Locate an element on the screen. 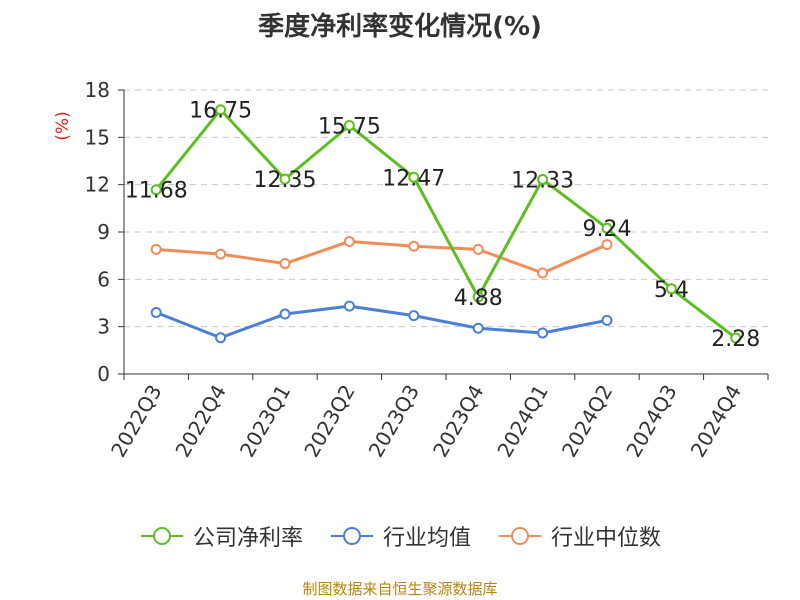 The image size is (800, 600). y-tick-label: 18 is located at coordinates (97, 90).